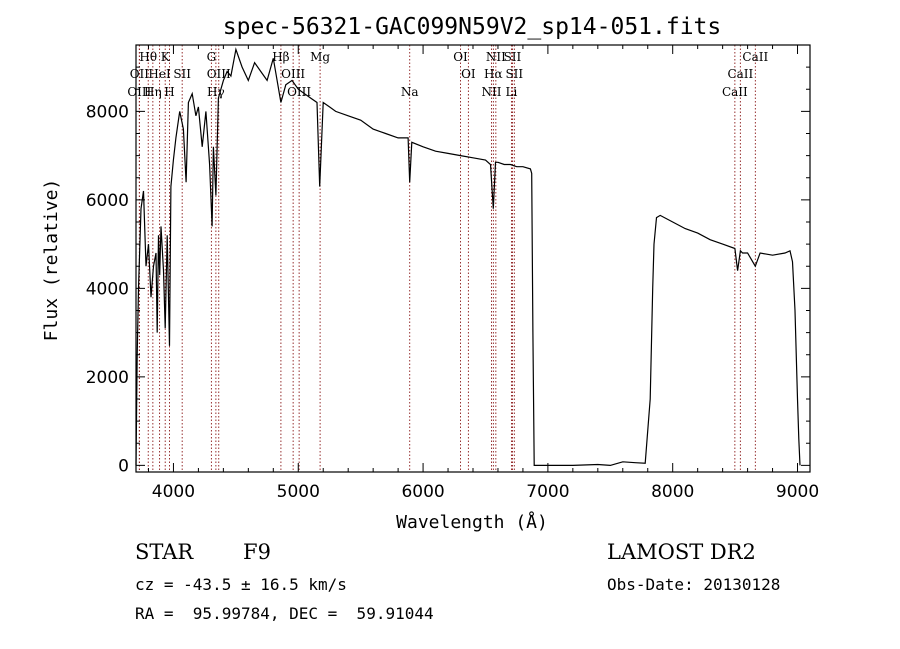  Describe the element at coordinates (422, 492) in the screenshot. I see `x-tick-label: 6000` at that location.